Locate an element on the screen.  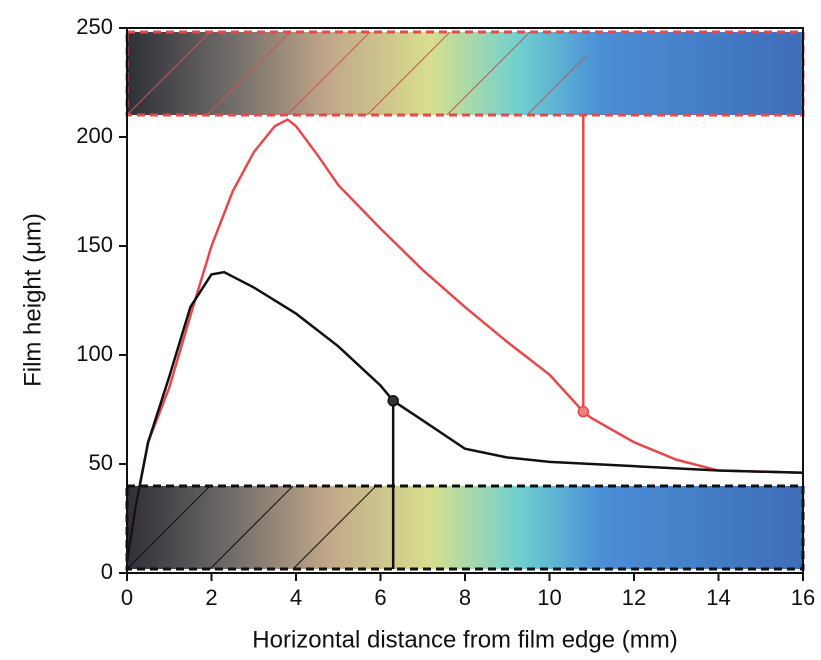
y-axis-label: Film height (μm) is located at coordinates (32, 300).